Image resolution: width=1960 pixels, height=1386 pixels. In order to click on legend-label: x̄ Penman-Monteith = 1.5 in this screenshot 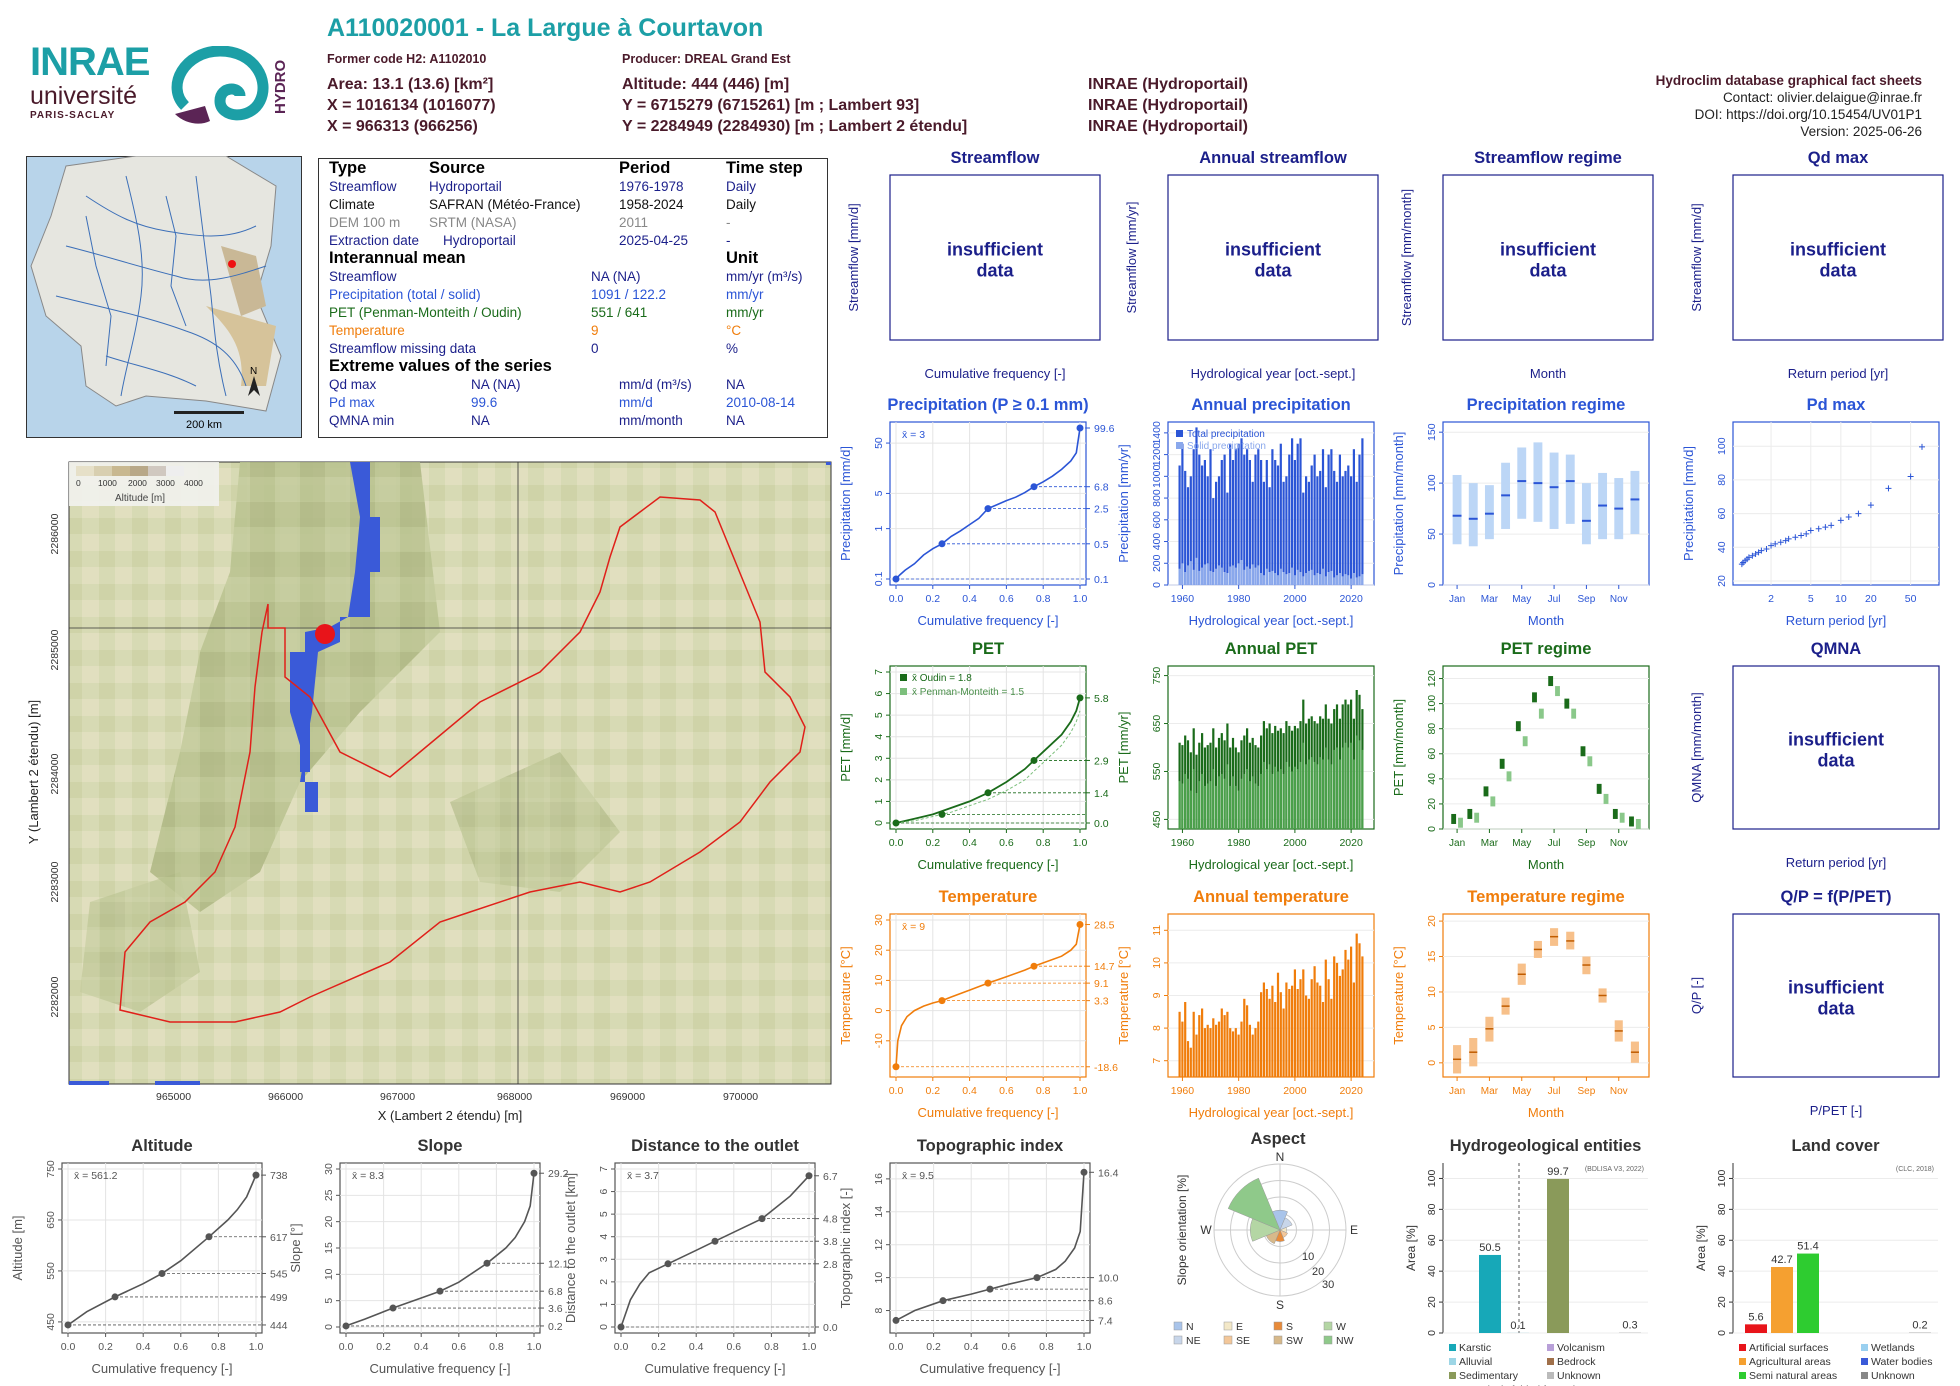, I will do `click(968, 692)`.